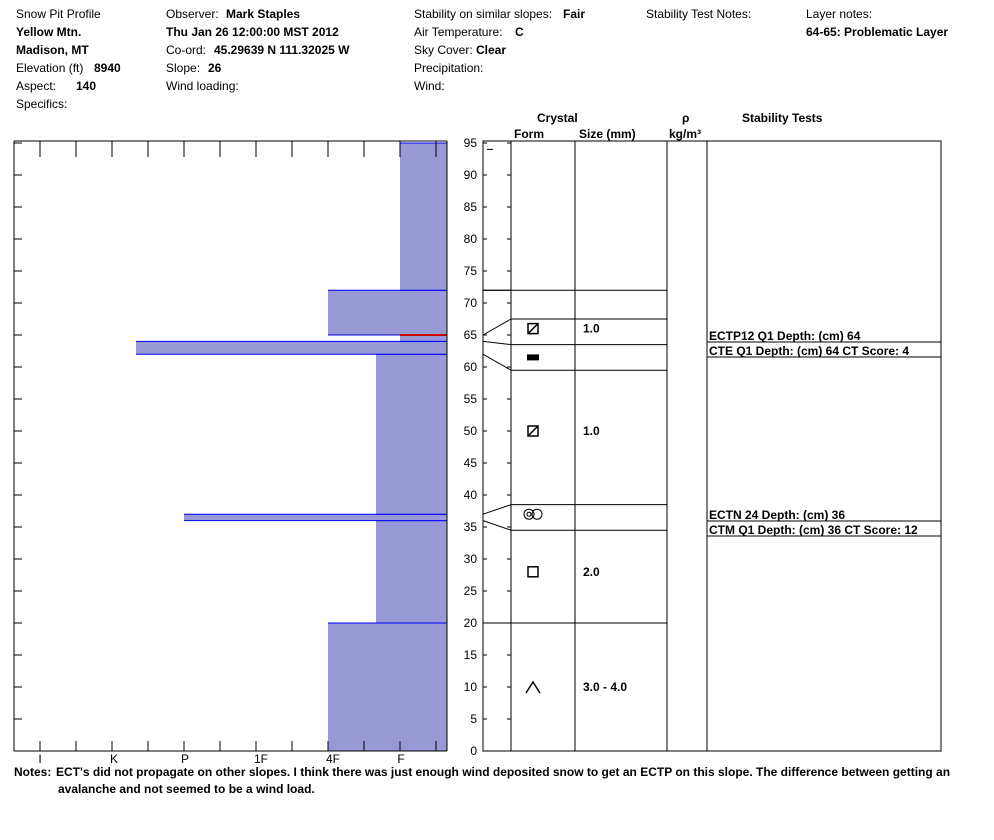 Image resolution: width=994 pixels, height=840 pixels. What do you see at coordinates (785, 336) in the screenshot?
I see `stability-test-result: ECTP12 Q1 Depth: (cm) 64` at bounding box center [785, 336].